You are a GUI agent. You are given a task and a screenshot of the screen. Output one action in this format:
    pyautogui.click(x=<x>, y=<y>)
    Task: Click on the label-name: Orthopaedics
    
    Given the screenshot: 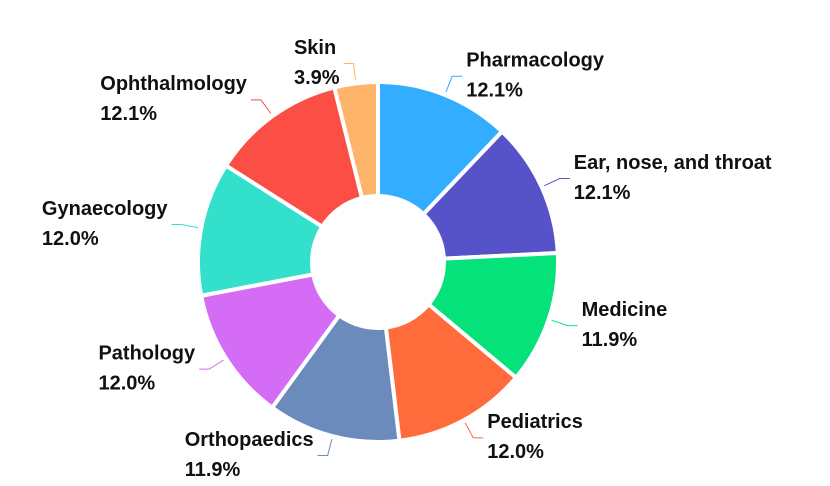 What is the action you would take?
    pyautogui.click(x=249, y=440)
    